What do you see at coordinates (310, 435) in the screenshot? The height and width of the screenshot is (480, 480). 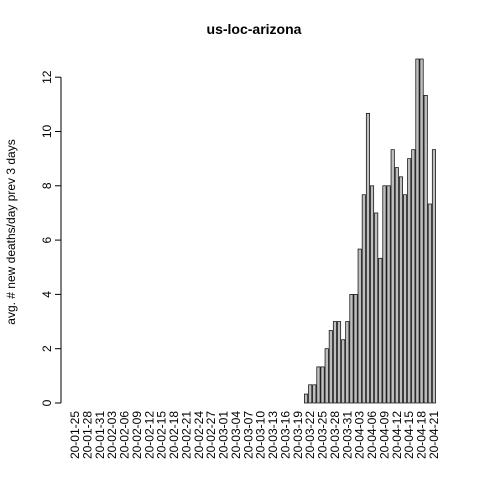 I see `x-tick-label: 20-03-22` at bounding box center [310, 435].